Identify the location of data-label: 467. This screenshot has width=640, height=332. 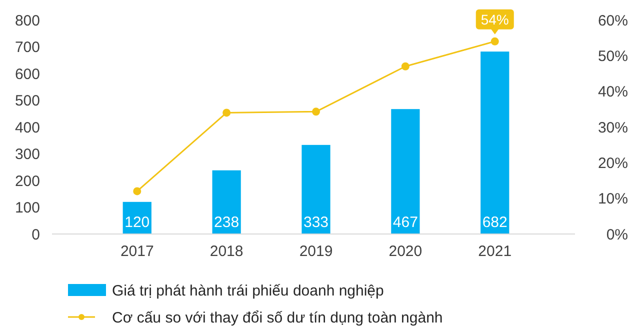
(405, 222).